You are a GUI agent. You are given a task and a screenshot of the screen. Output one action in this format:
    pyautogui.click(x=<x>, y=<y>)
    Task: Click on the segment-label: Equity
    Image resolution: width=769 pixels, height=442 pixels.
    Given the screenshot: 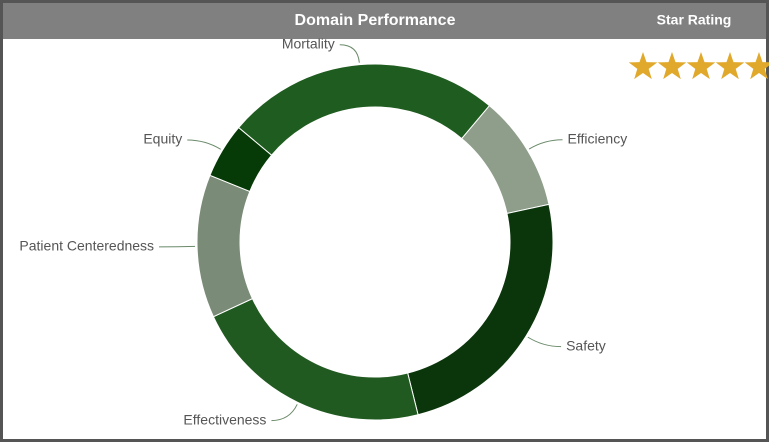 What is the action you would take?
    pyautogui.click(x=162, y=139)
    